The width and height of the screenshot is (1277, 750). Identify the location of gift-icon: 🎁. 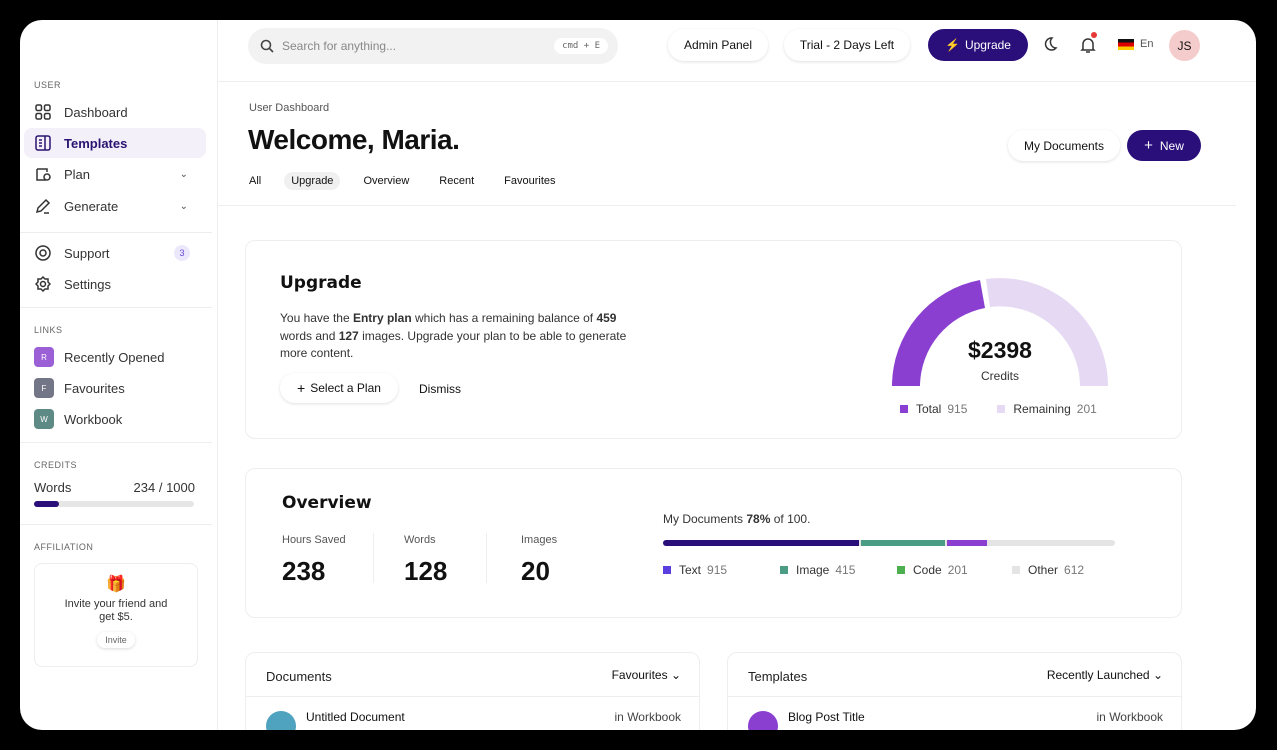
(116, 584).